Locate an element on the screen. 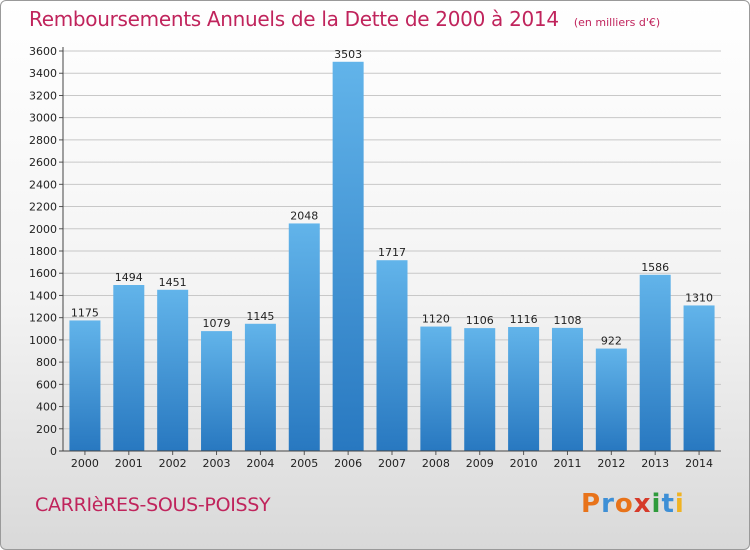 The width and height of the screenshot is (750, 550). data-label-2010: 1116 is located at coordinates (524, 319).